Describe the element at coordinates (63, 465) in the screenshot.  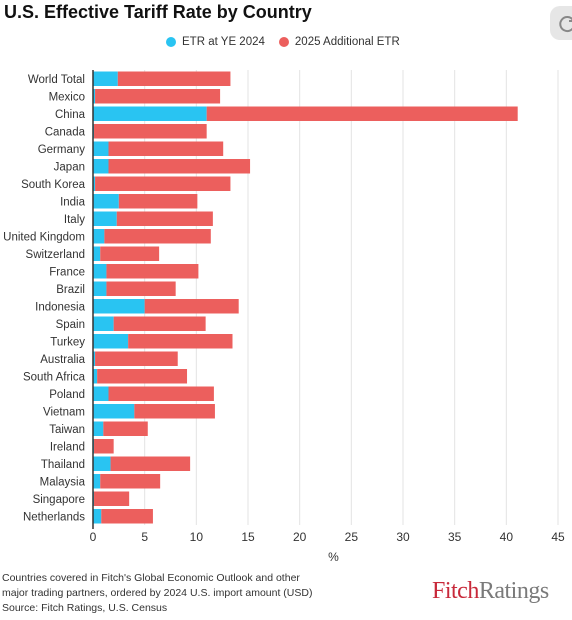
I see `category-label-thailand: Thailand` at that location.